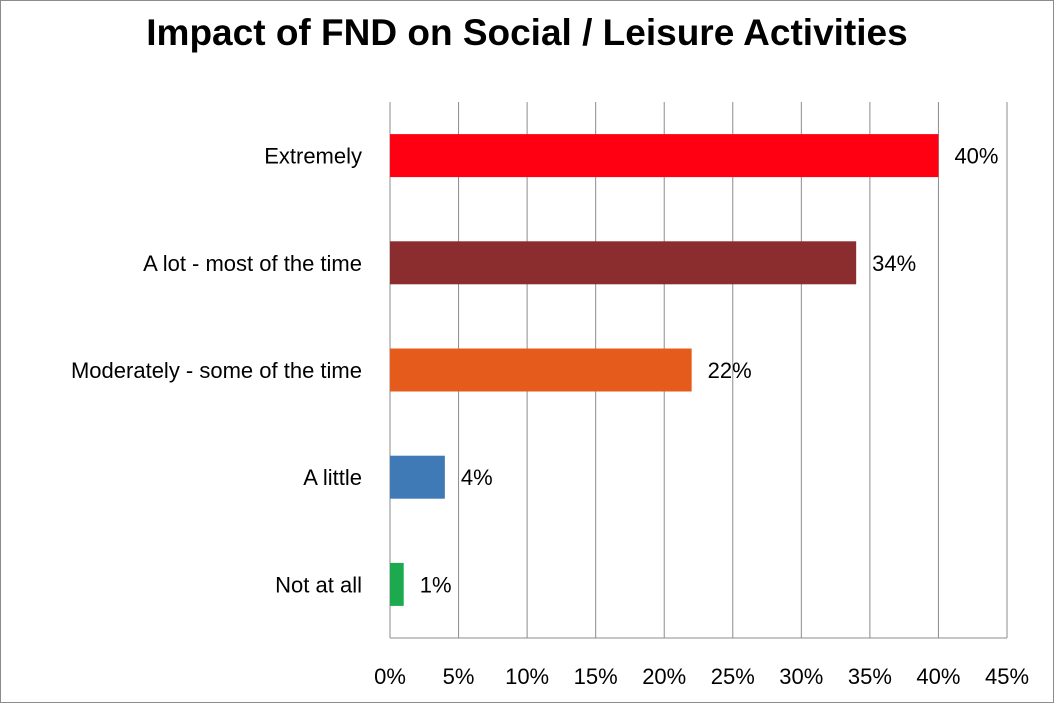  What do you see at coordinates (390, 676) in the screenshot?
I see `x-tick-label-0: 0%` at bounding box center [390, 676].